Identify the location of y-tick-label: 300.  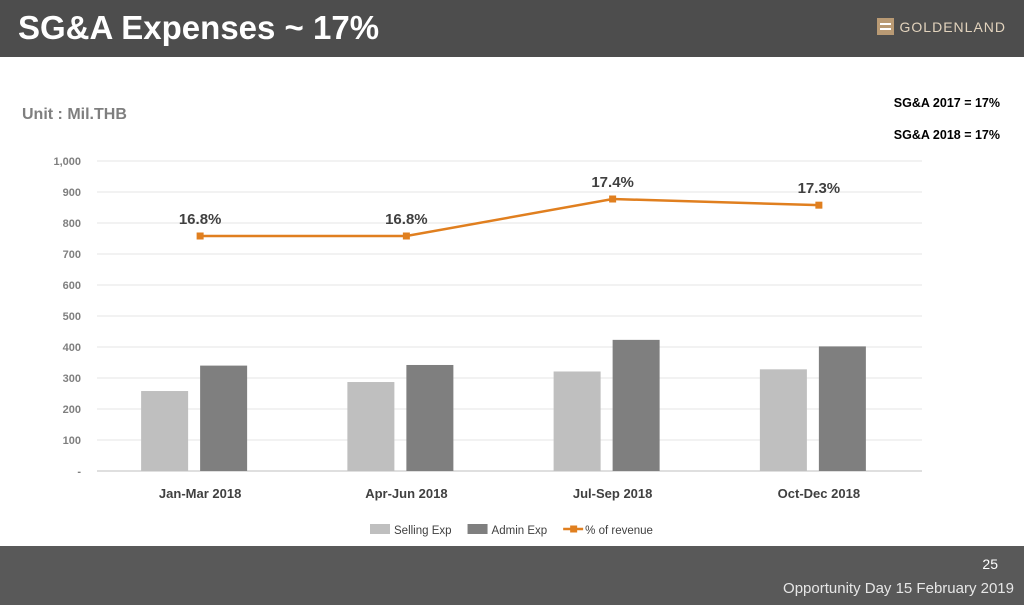
(72, 379).